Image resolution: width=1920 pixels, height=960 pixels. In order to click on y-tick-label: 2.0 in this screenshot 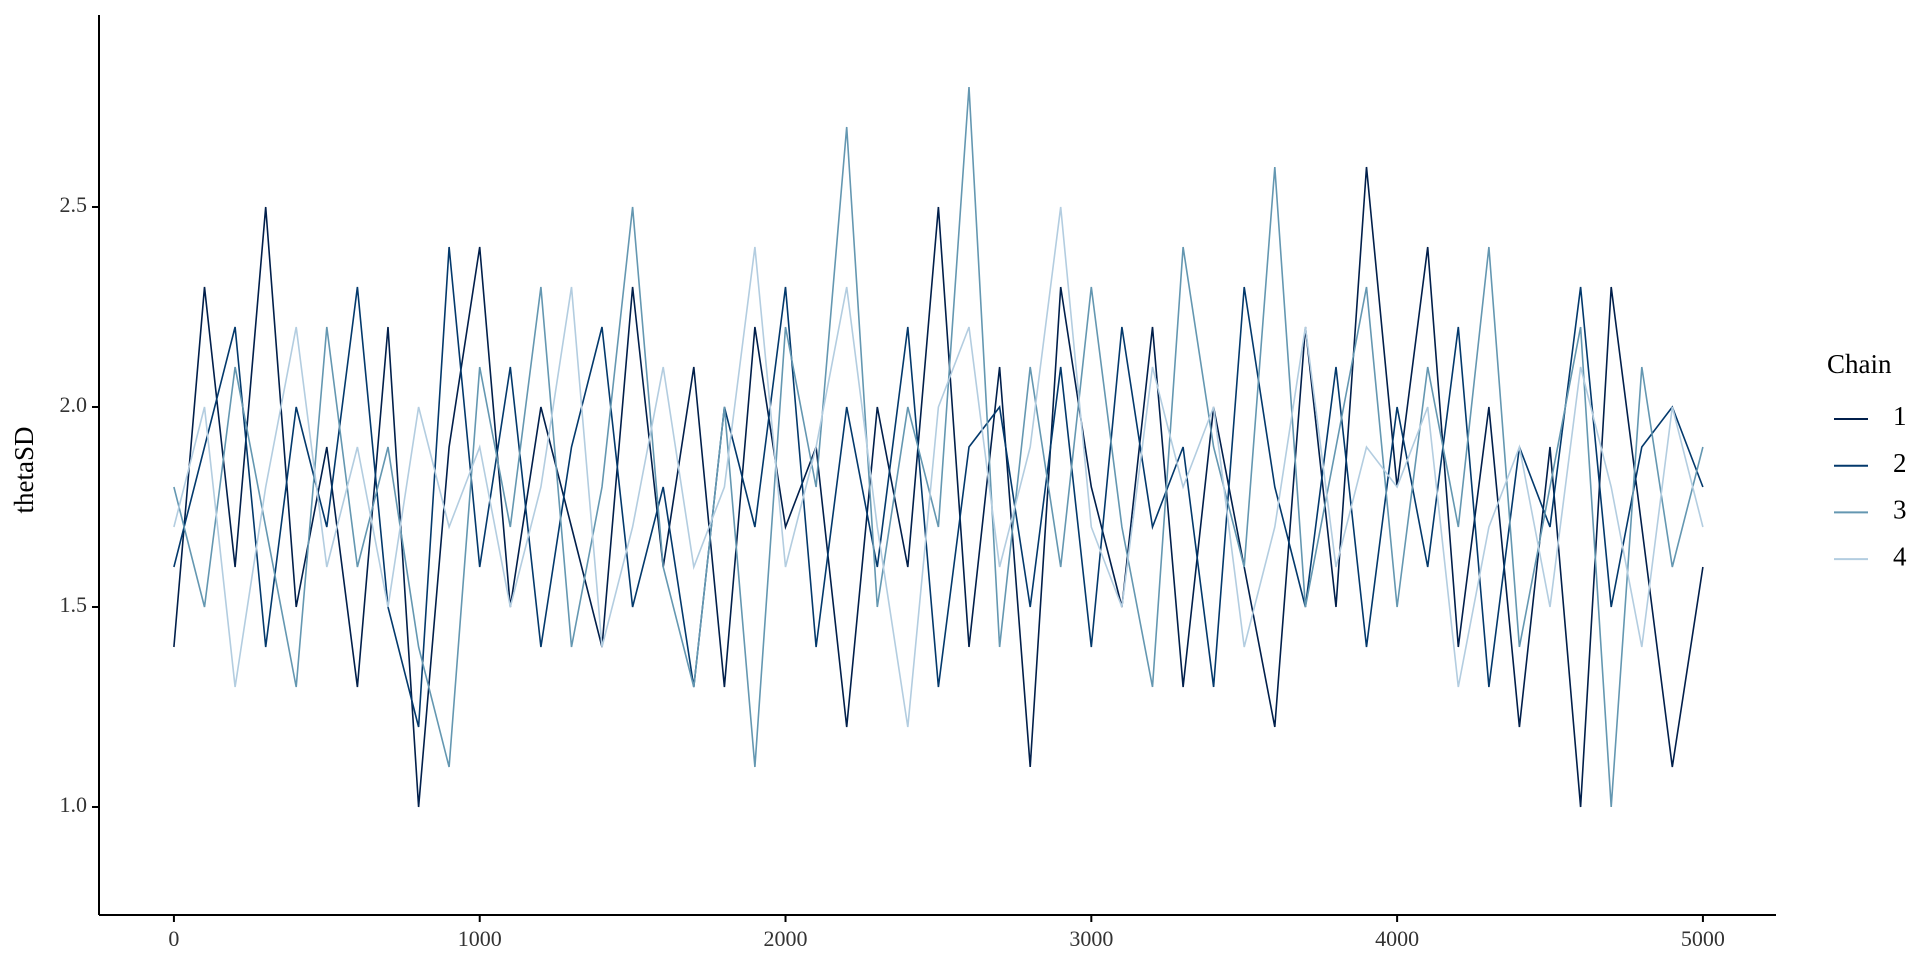, I will do `click(74, 404)`.